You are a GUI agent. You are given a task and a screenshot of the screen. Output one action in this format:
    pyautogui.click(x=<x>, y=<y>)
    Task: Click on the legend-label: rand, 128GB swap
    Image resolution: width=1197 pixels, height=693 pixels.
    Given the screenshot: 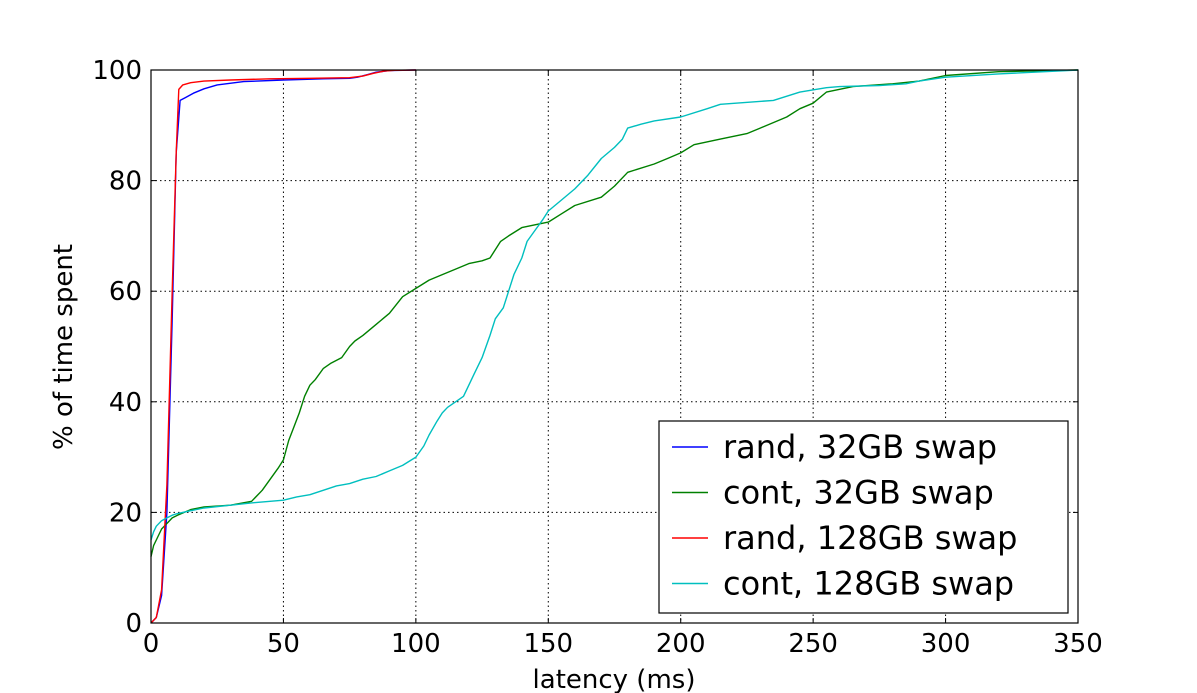 What is the action you would take?
    pyautogui.click(x=870, y=538)
    